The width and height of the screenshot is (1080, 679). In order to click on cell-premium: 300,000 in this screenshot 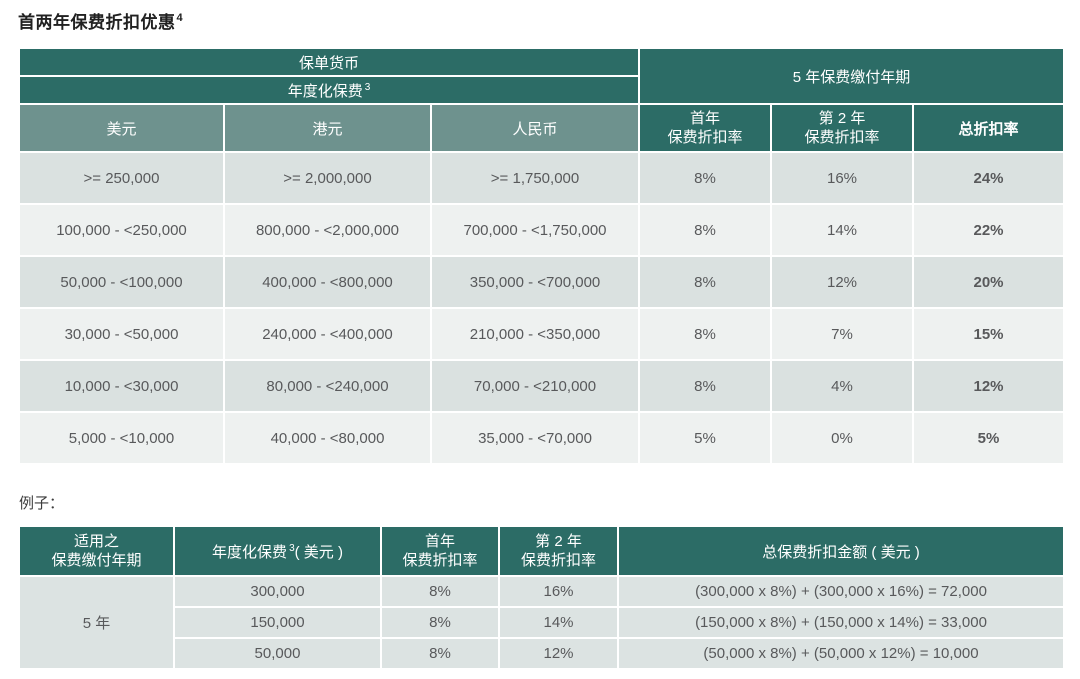, I will do `click(277, 591)`.